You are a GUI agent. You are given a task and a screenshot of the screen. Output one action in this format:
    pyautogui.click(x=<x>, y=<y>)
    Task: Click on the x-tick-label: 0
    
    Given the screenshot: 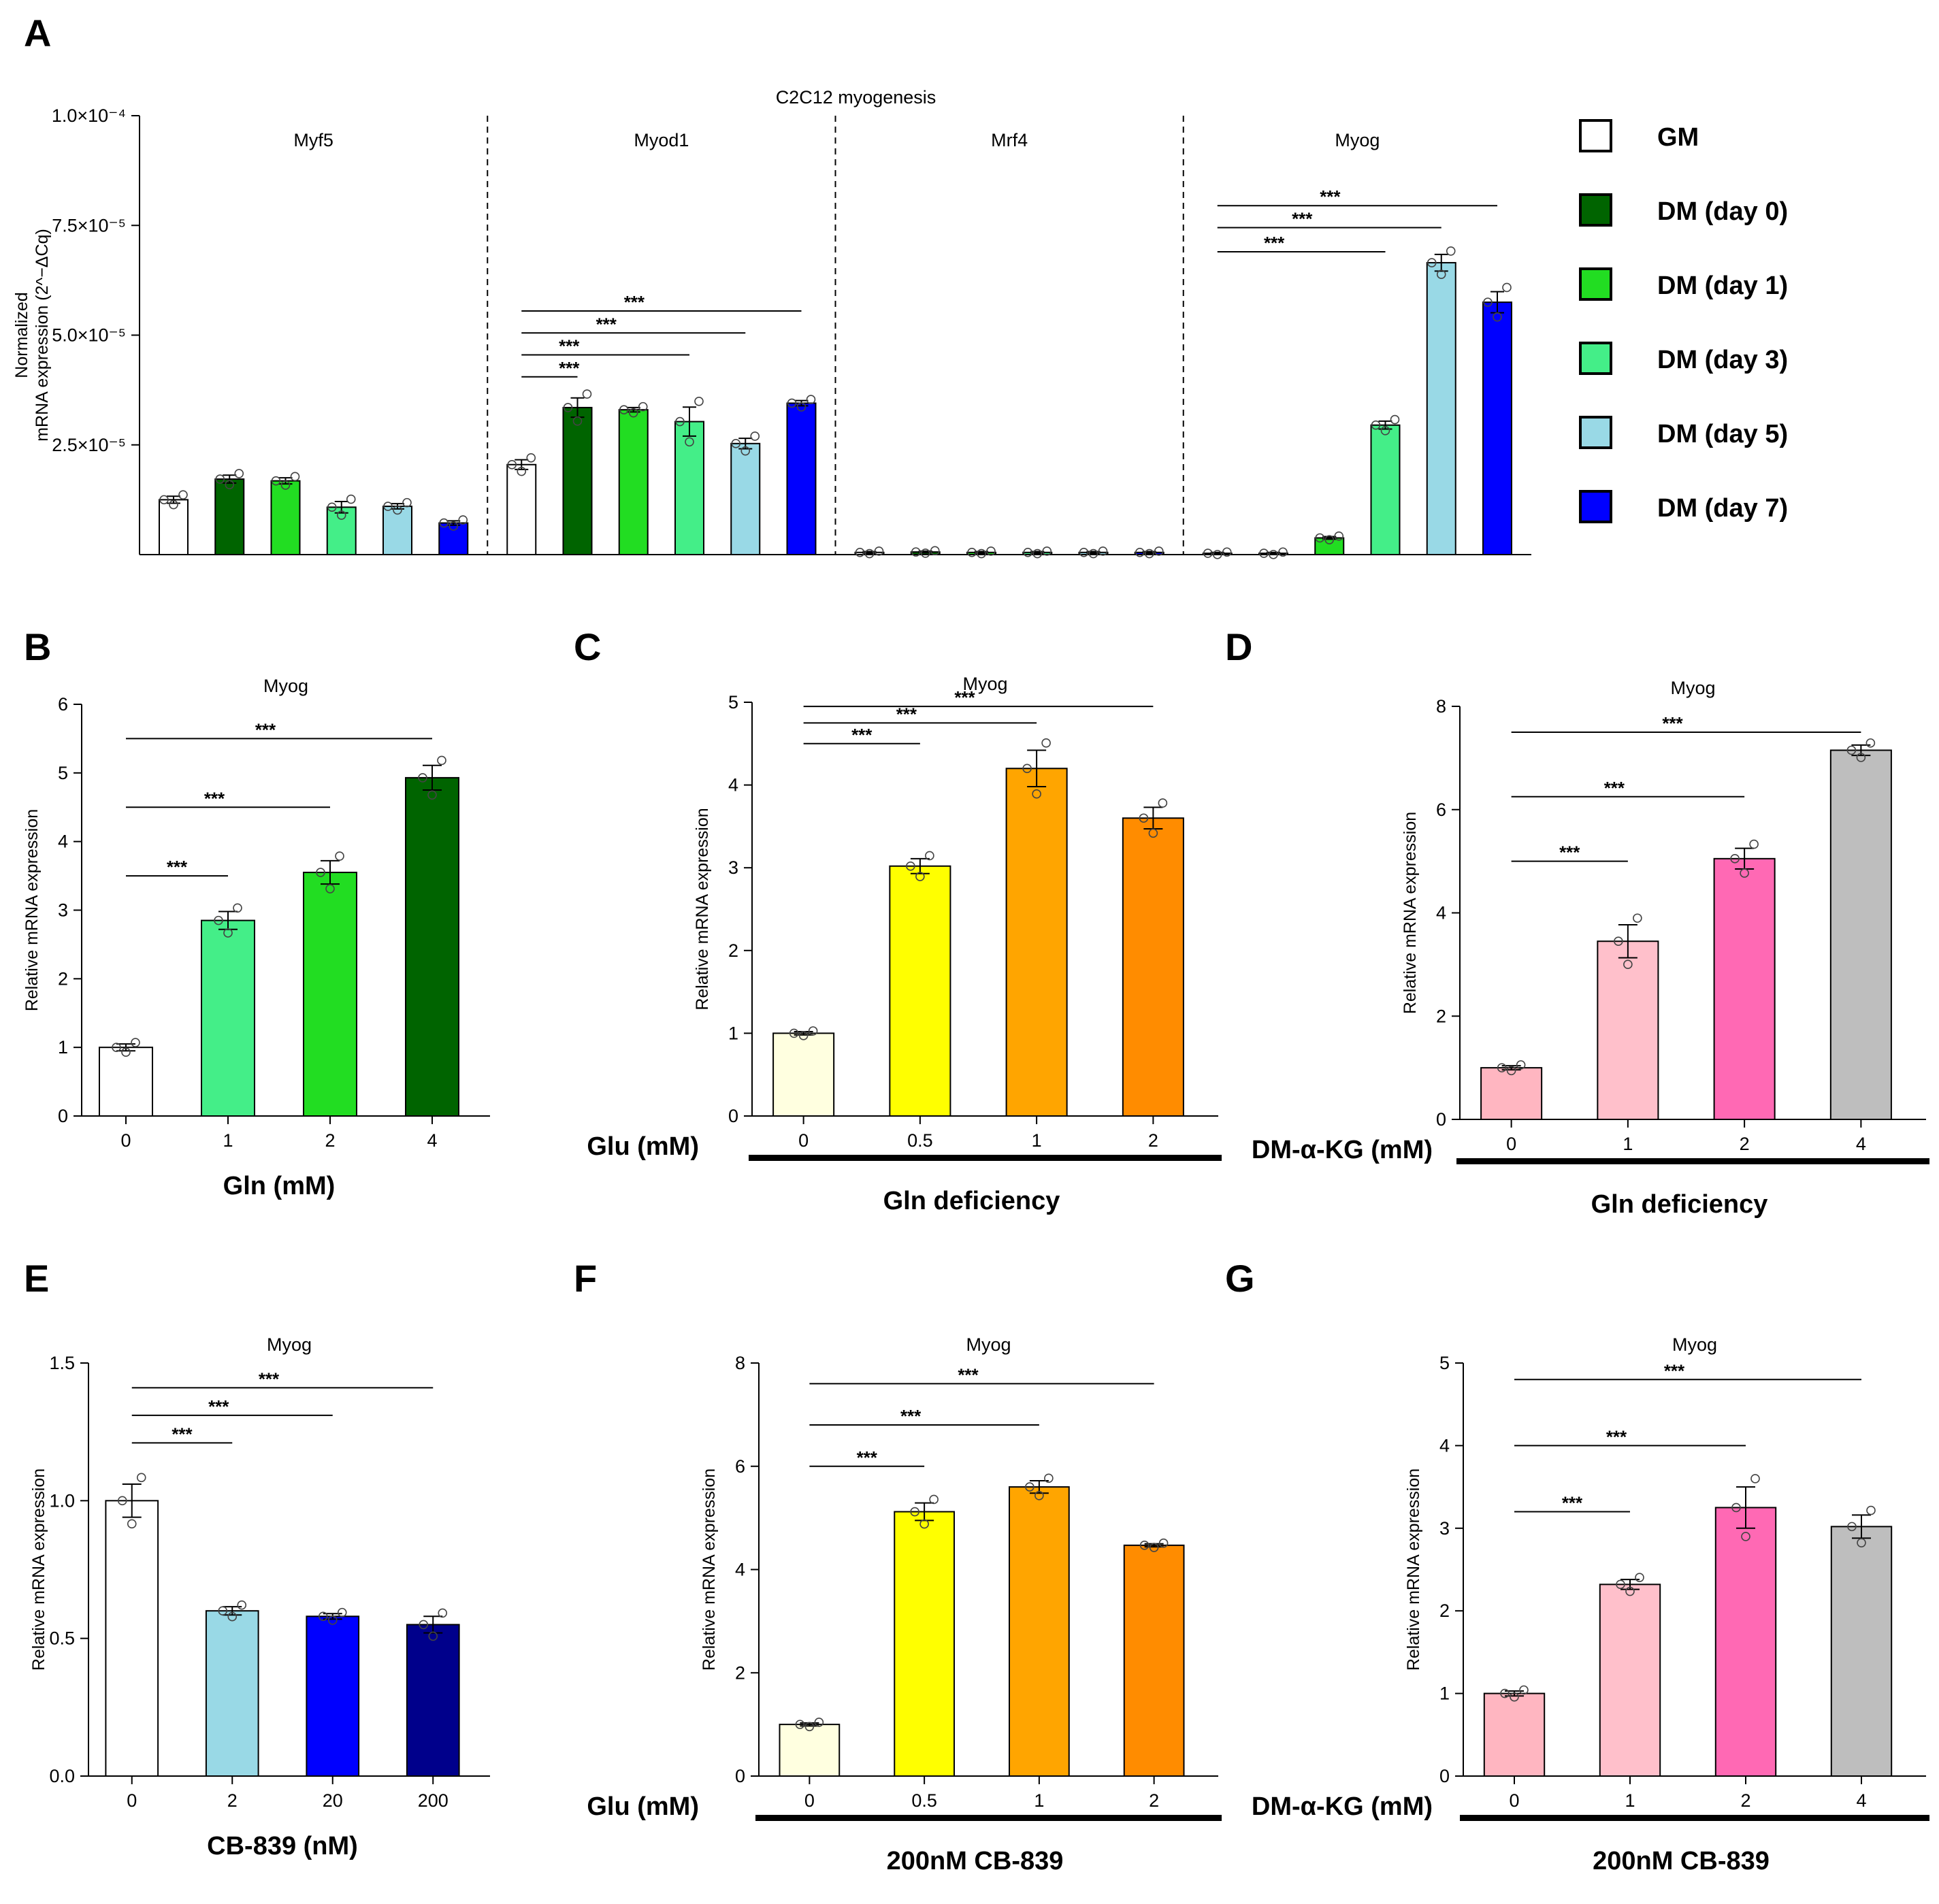 What is the action you would take?
    pyautogui.click(x=1514, y=1801)
    